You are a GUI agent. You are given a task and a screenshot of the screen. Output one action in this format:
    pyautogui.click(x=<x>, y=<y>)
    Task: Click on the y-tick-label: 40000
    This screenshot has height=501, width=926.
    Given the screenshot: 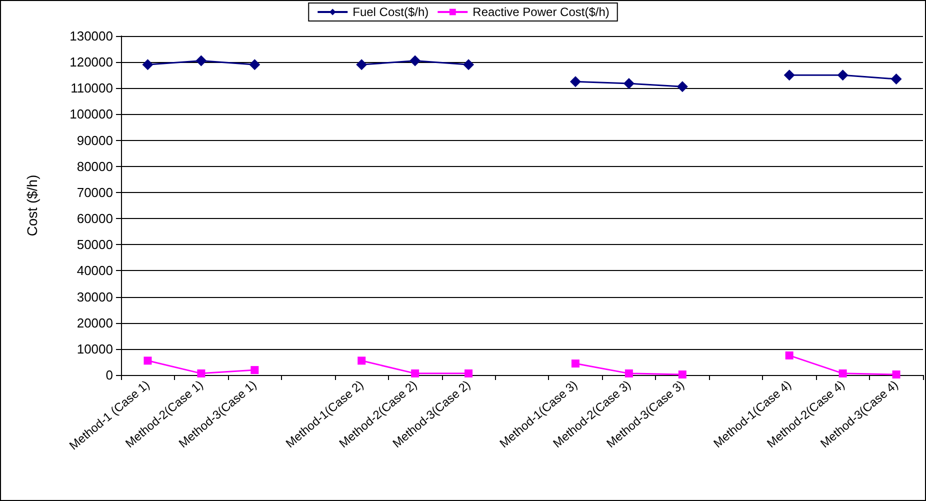 What is the action you would take?
    pyautogui.click(x=94, y=270)
    